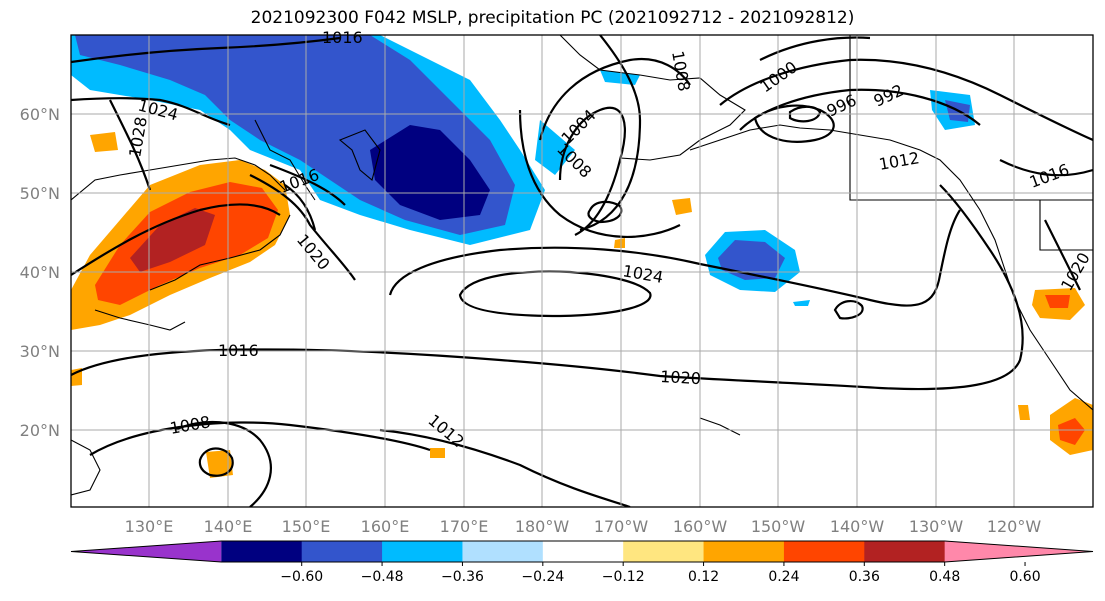  What do you see at coordinates (936, 526) in the screenshot?
I see `lon-label: 130°W` at bounding box center [936, 526].